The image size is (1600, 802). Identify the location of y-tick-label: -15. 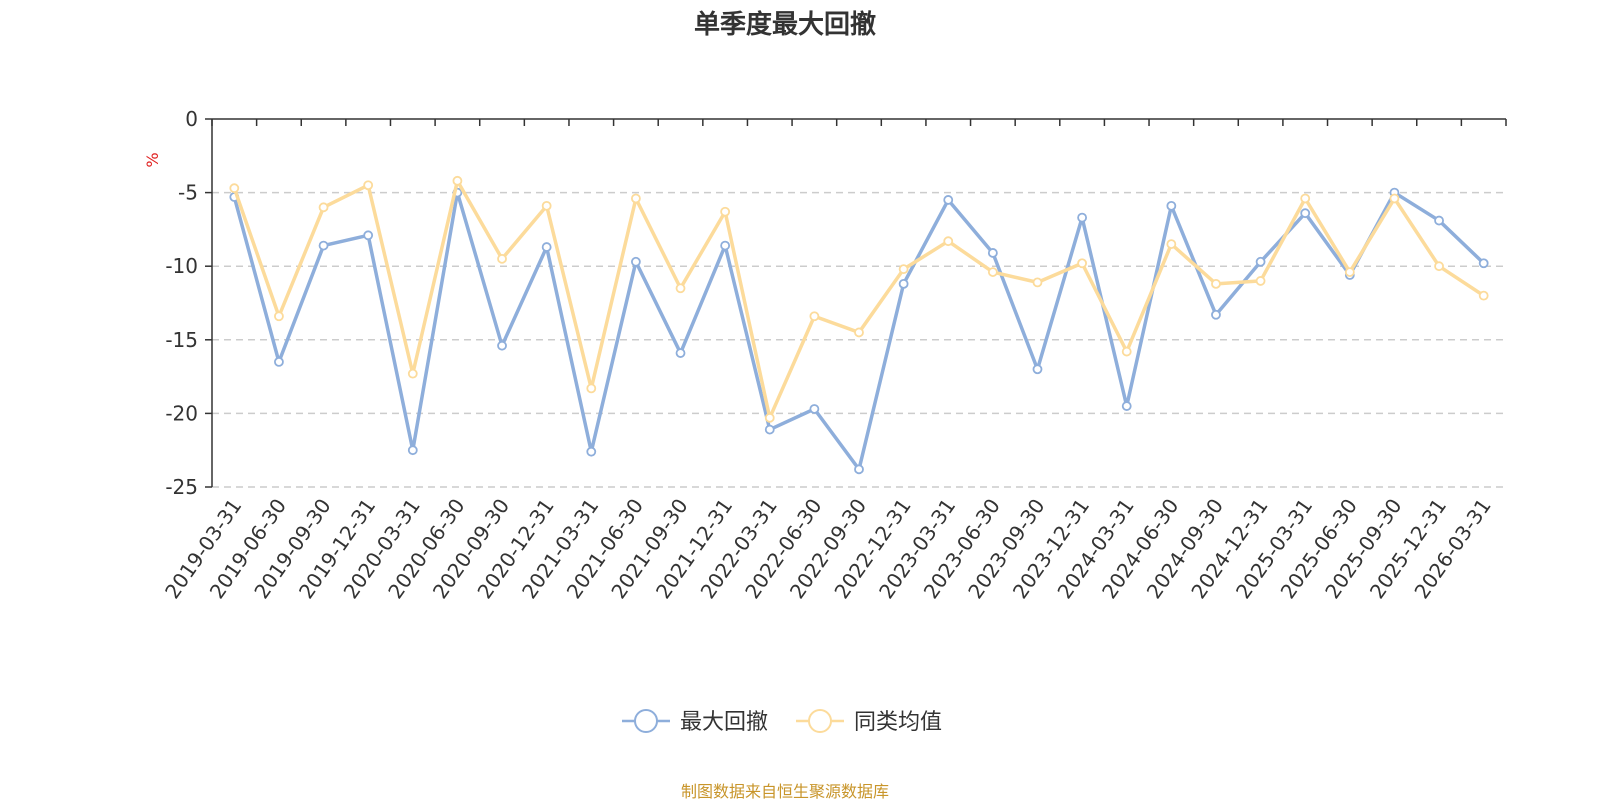
(181, 340).